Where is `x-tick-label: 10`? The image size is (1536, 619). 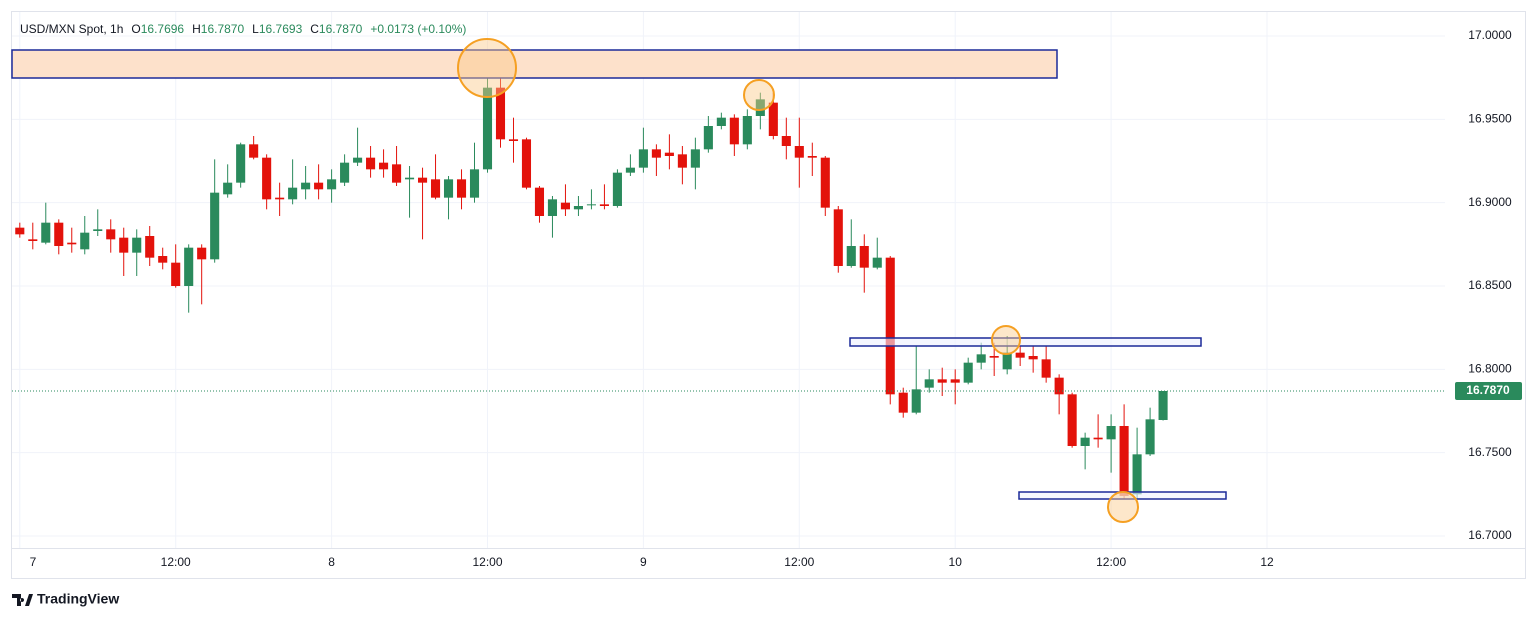 x-tick-label: 10 is located at coordinates (956, 562).